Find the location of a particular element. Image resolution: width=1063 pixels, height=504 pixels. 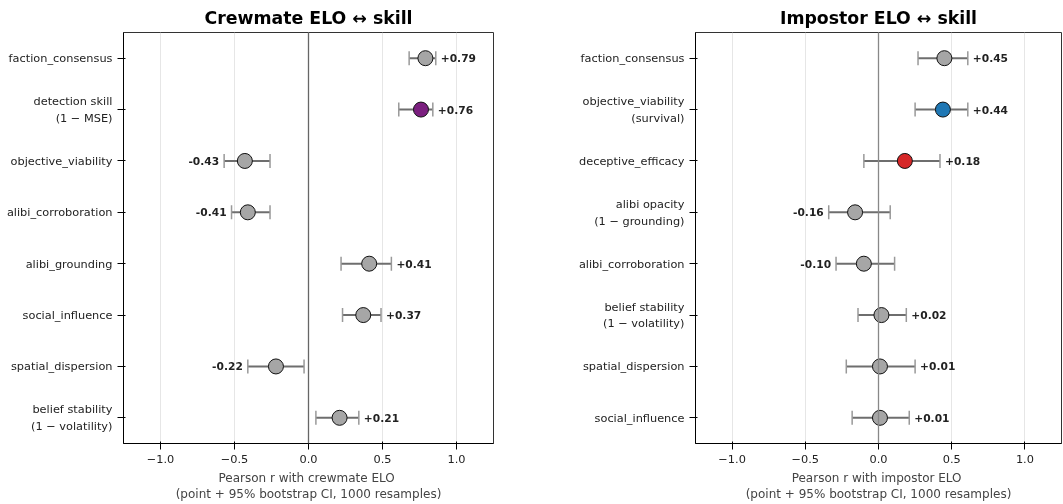

data-label: +0.37 is located at coordinates (404, 316).